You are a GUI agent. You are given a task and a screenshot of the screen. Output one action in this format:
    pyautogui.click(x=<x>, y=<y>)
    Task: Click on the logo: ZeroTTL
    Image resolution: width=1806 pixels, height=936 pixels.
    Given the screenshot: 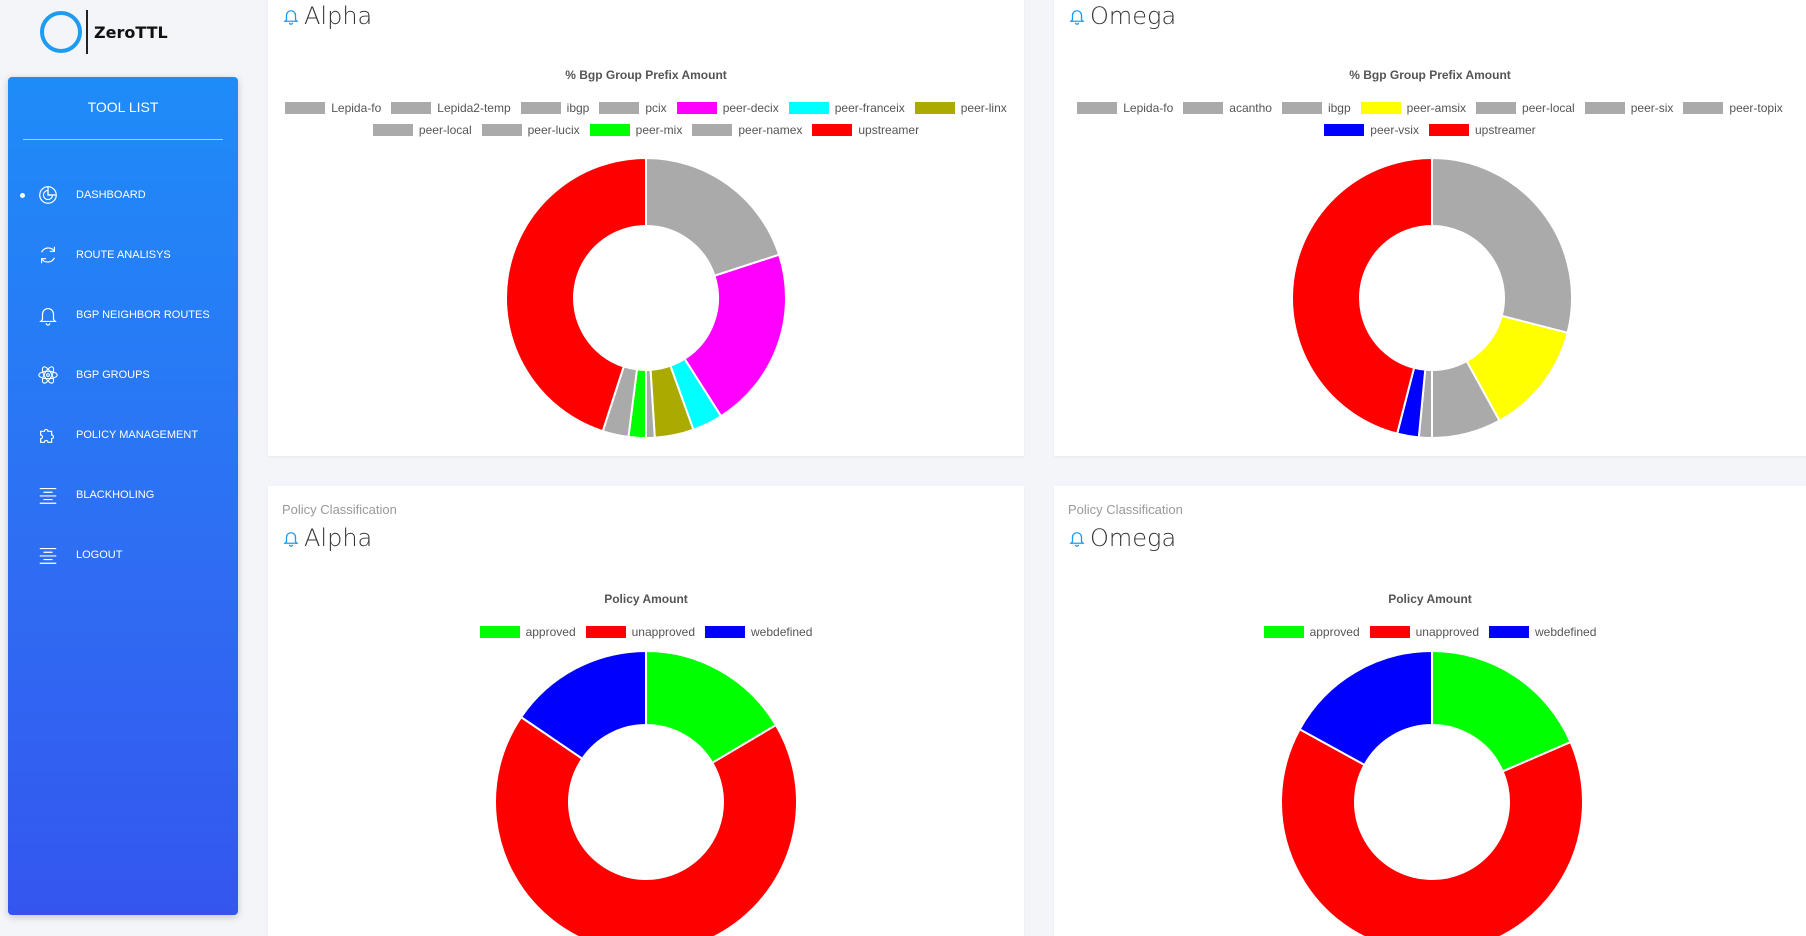 What is the action you would take?
    pyautogui.click(x=104, y=32)
    